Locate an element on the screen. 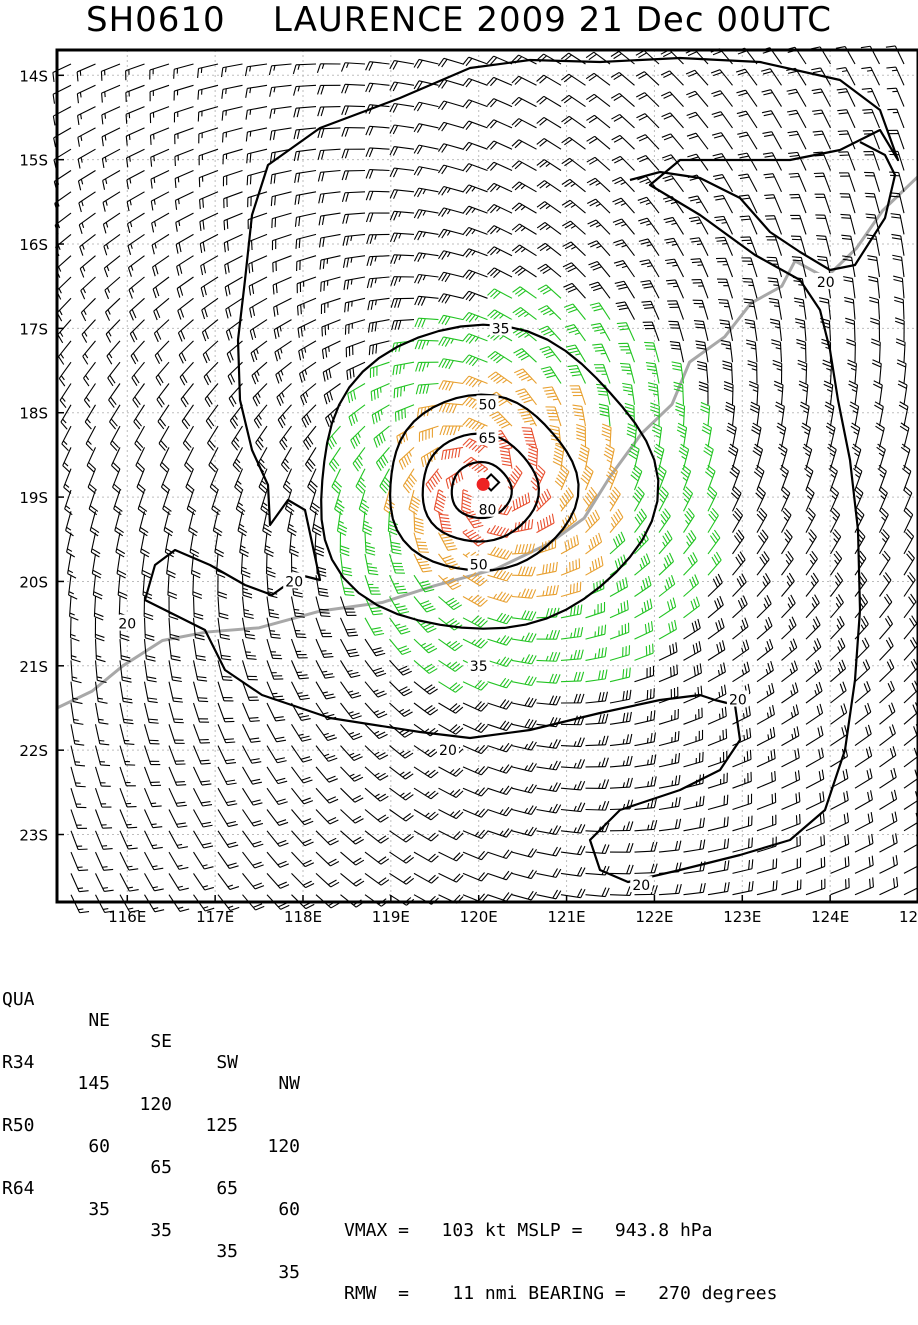  header-nw: NW is located at coordinates (275, 1083).